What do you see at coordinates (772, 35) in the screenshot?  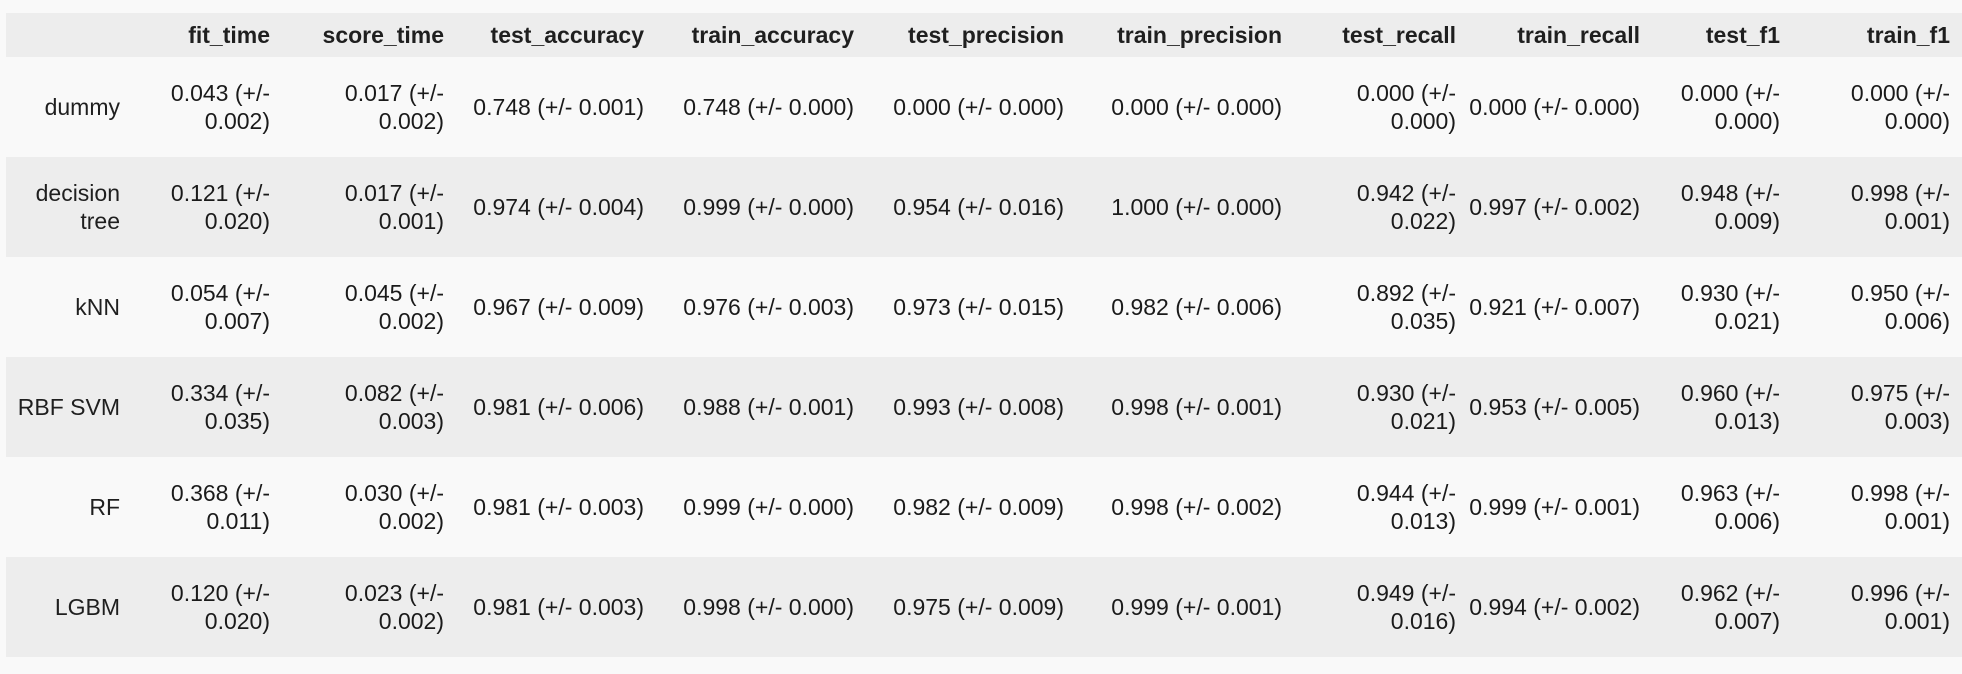 I see `column-header-train-accuracy: train_accuracy` at bounding box center [772, 35].